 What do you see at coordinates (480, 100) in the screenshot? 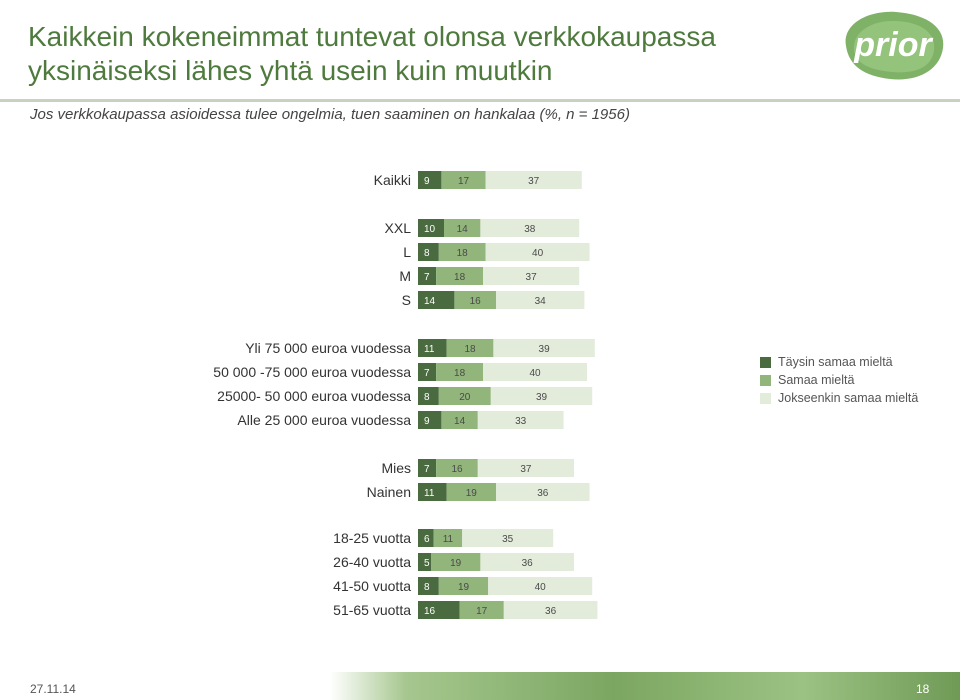
I see `header-divider` at bounding box center [480, 100].